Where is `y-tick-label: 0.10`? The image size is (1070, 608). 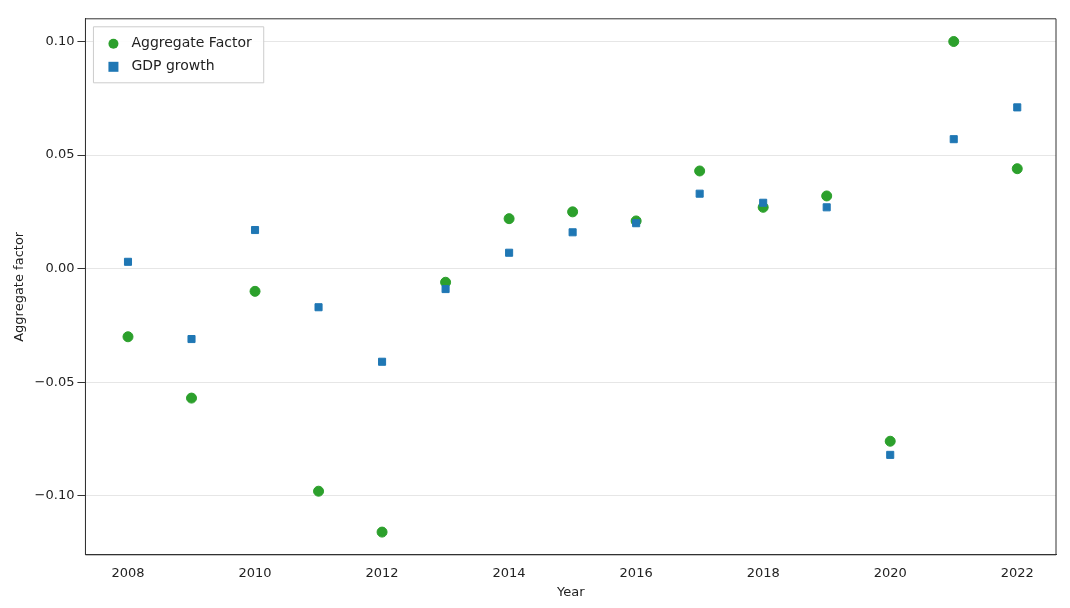
y-tick-label: 0.10 is located at coordinates (60, 40).